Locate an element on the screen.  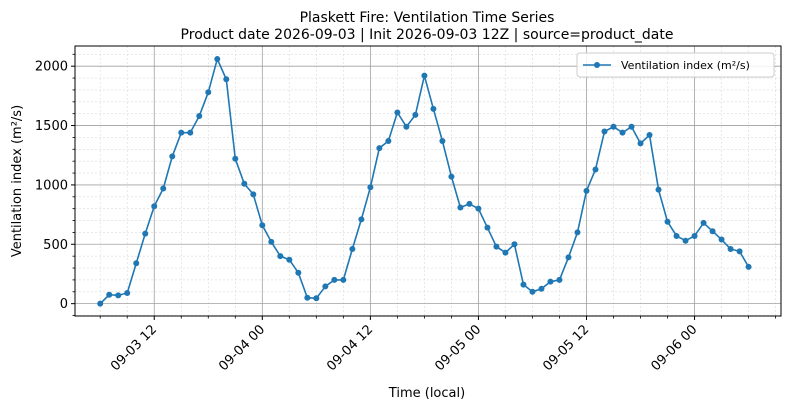
y-tick-label: 0 is located at coordinates (64, 304).